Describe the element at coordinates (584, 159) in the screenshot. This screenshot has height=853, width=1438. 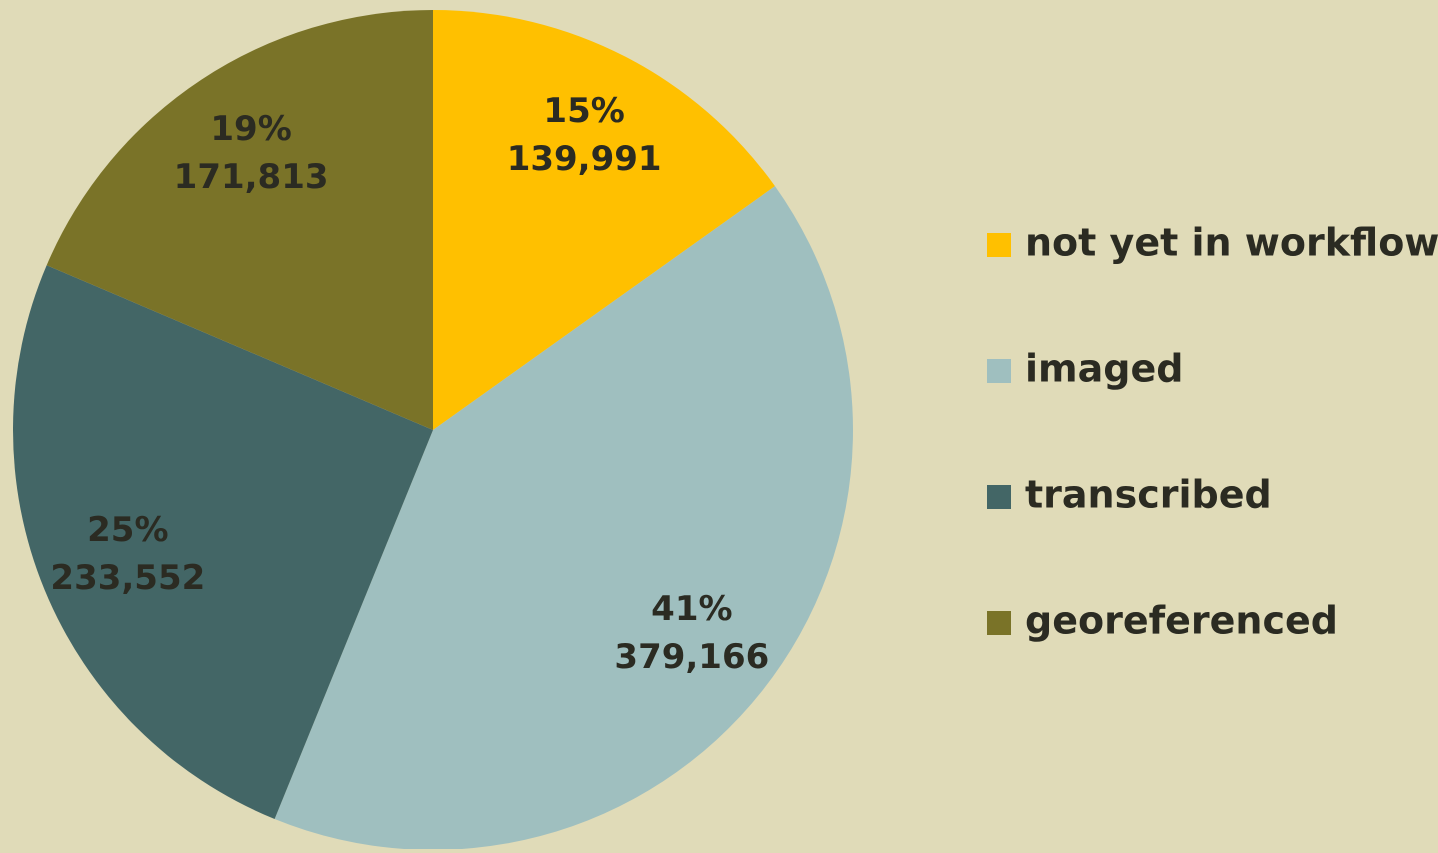
I see `value-label: 139,991` at that location.